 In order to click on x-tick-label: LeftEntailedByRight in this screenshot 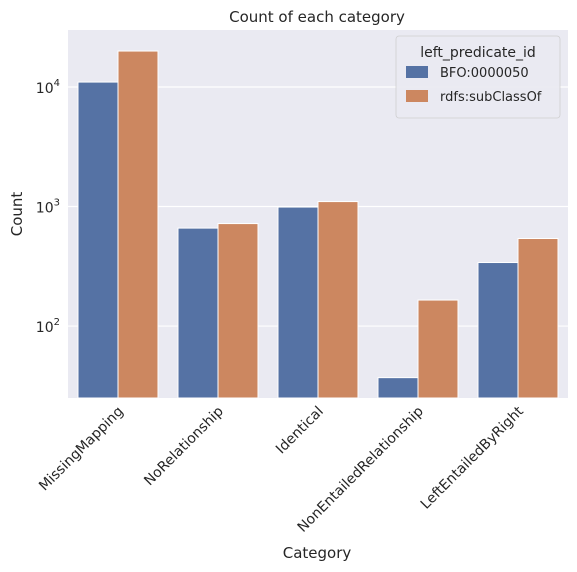, I will do `click(472, 457)`.